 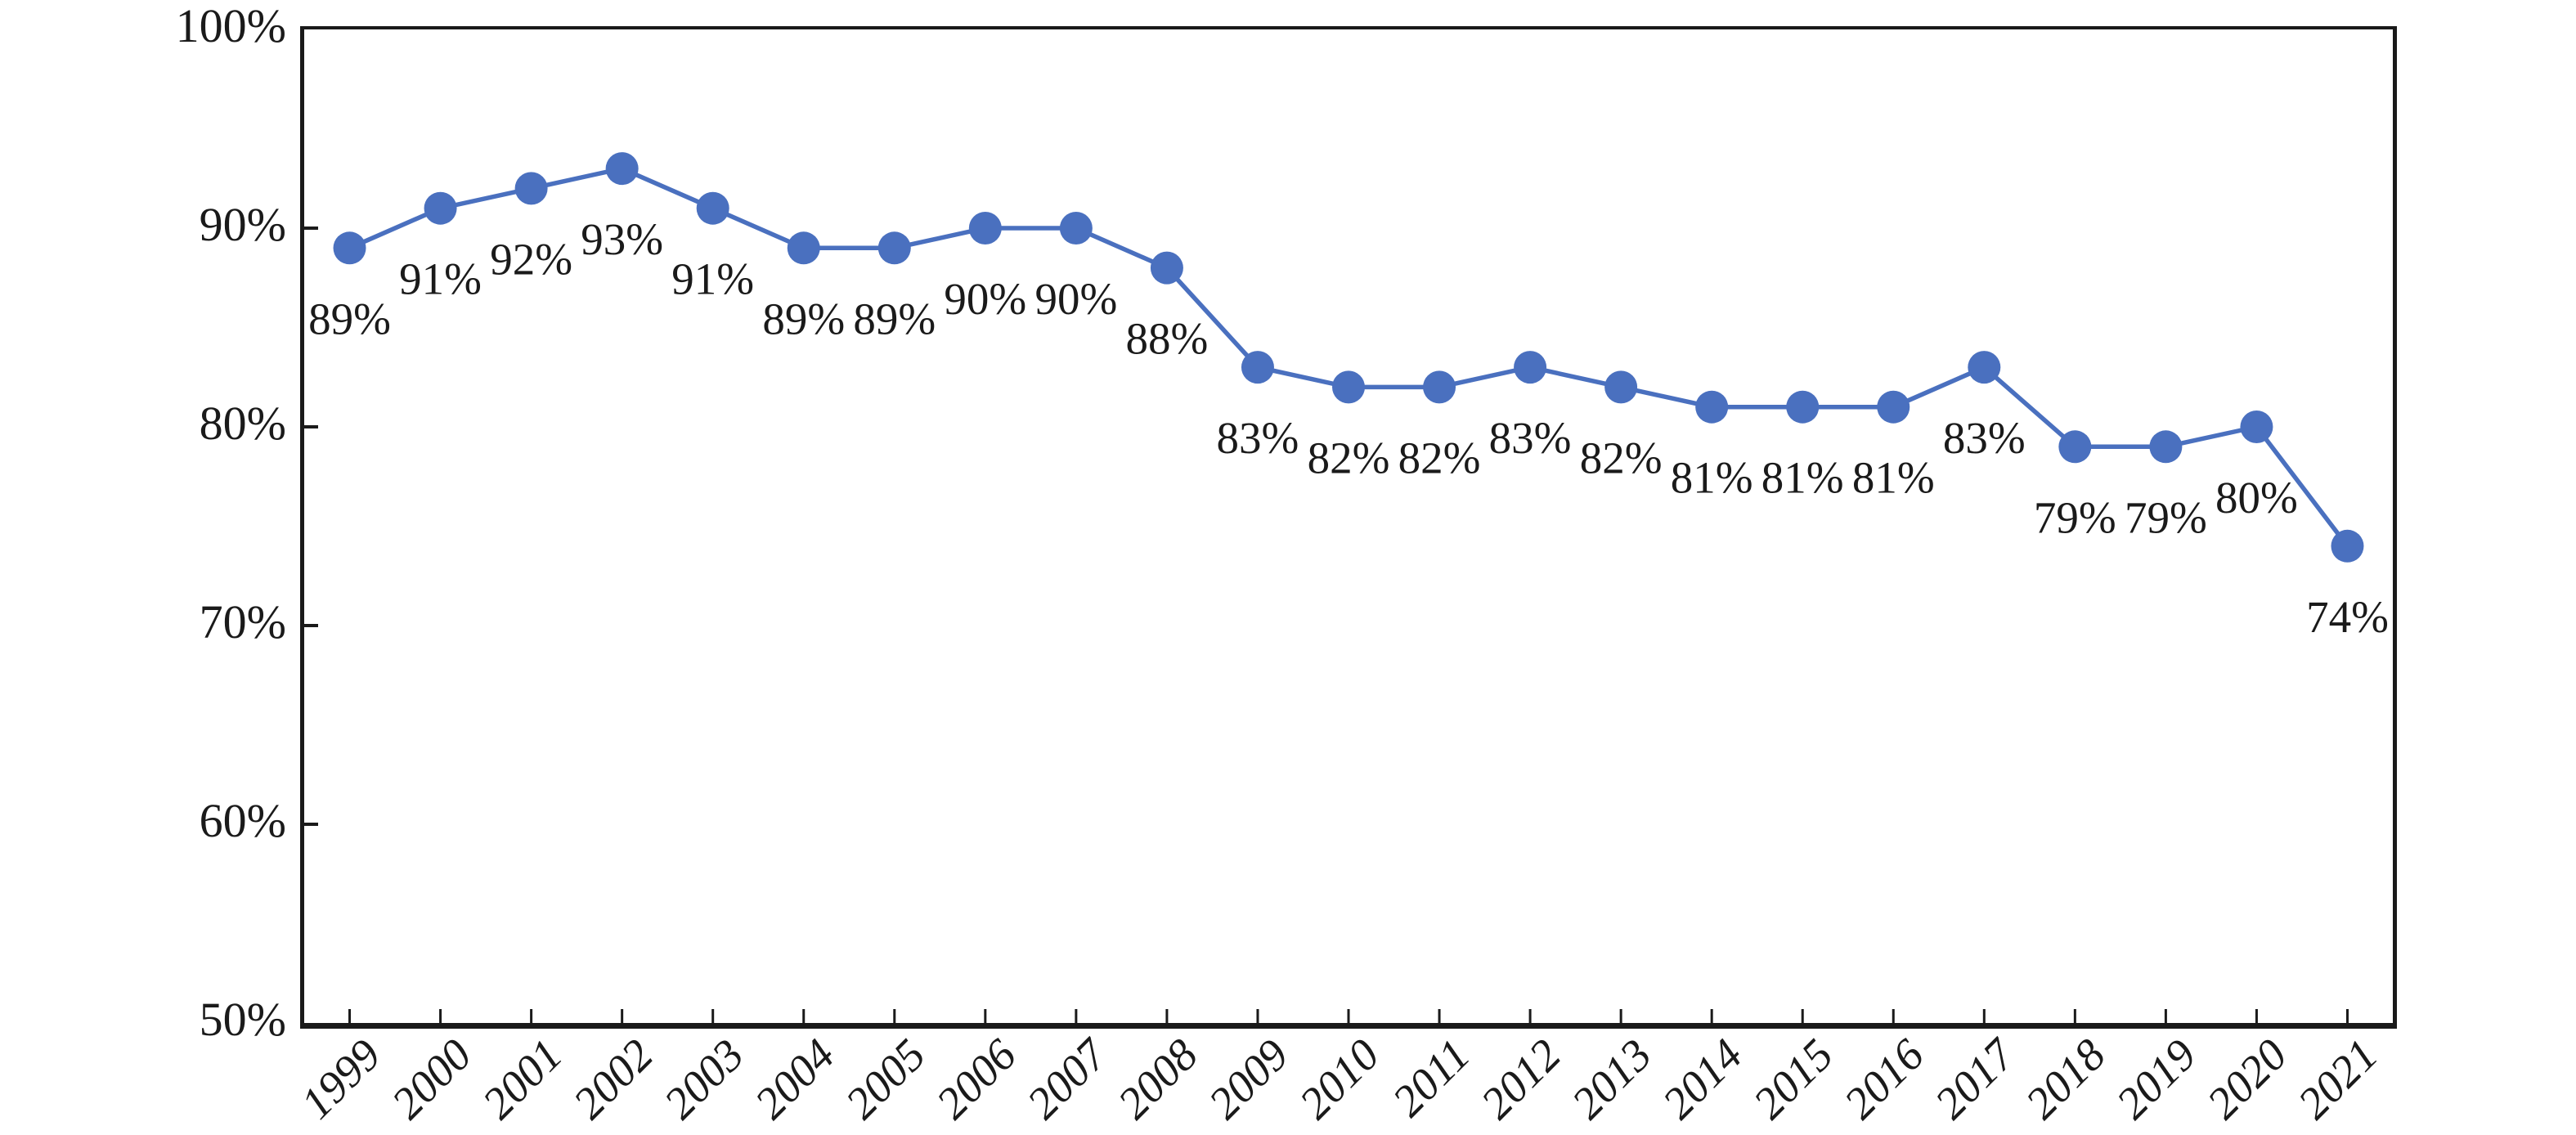 I want to click on y-axis-label: 90%, so click(x=242, y=224).